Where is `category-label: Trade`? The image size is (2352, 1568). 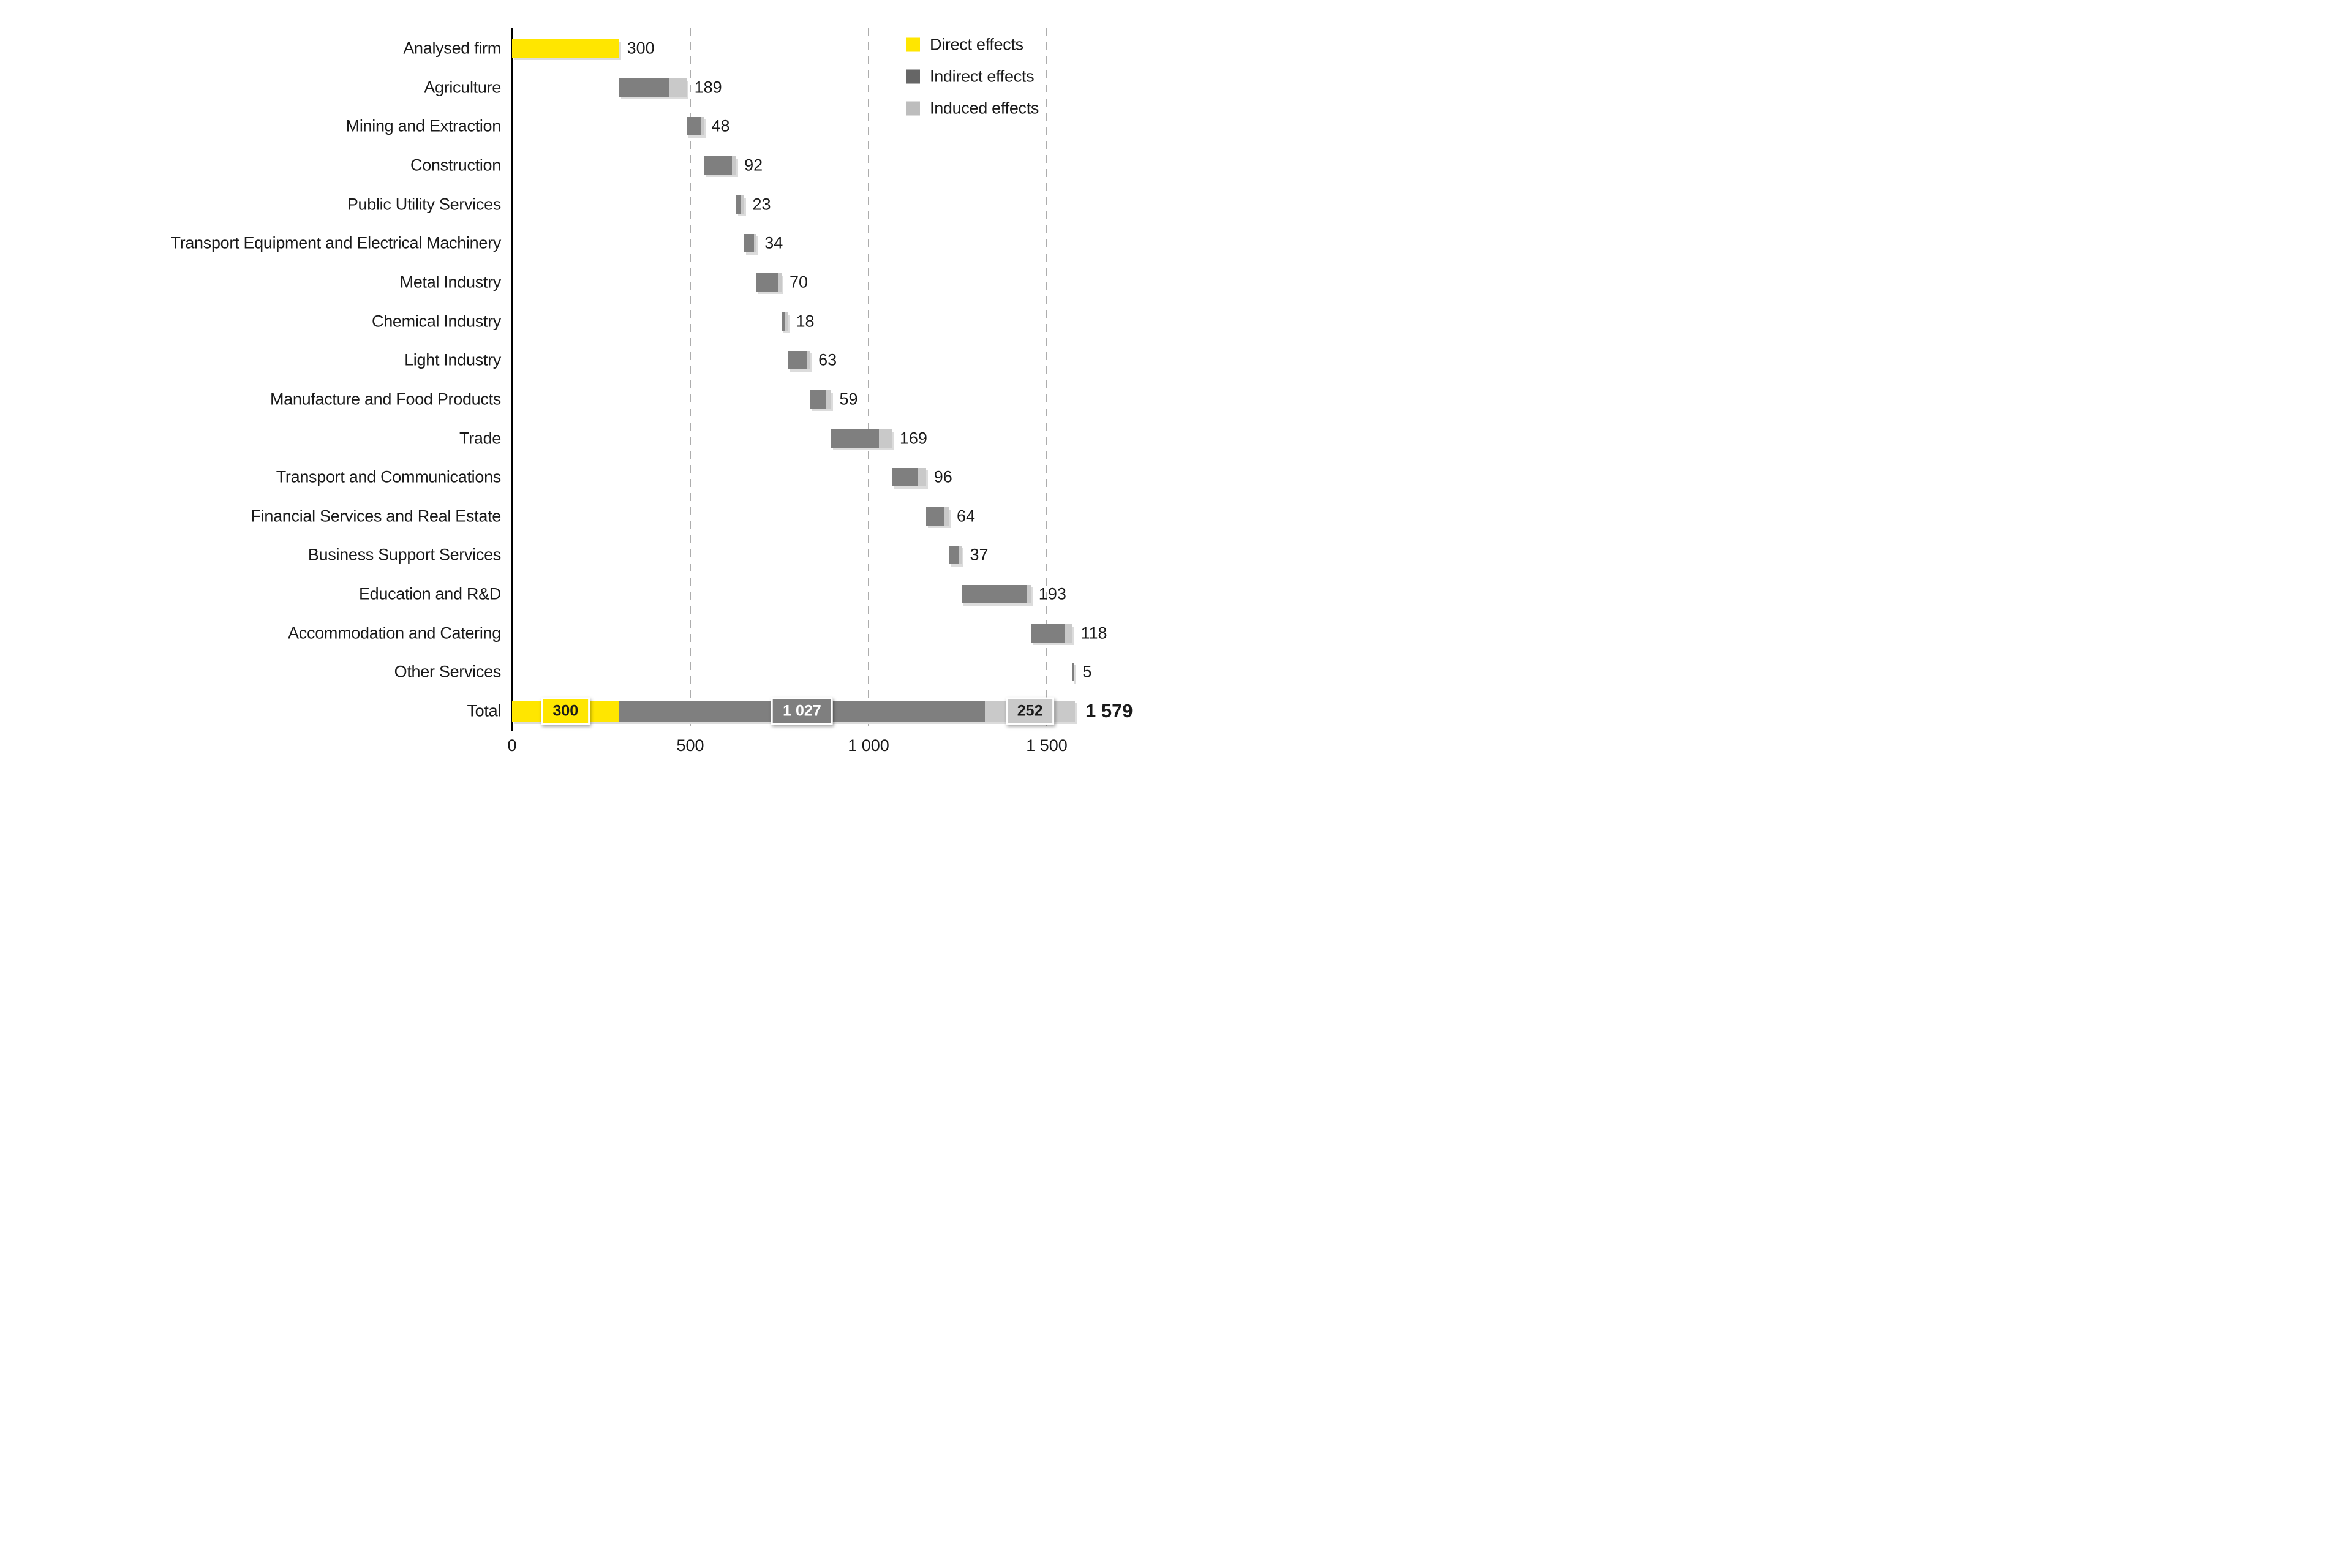 category-label: Trade is located at coordinates (480, 438).